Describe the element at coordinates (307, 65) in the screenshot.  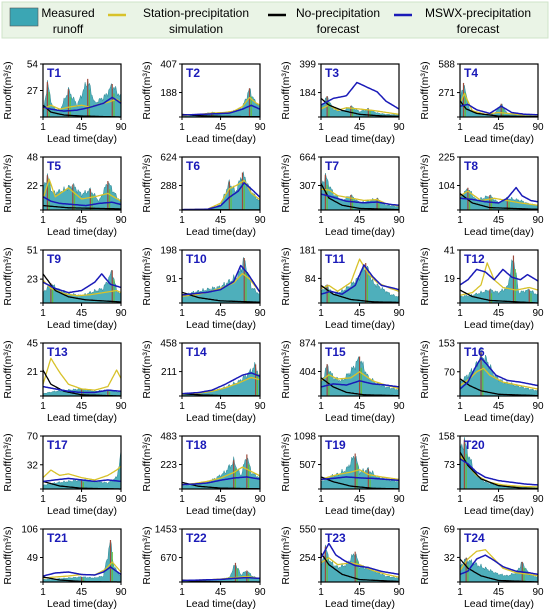
I see `y-tick-label: 399` at that location.